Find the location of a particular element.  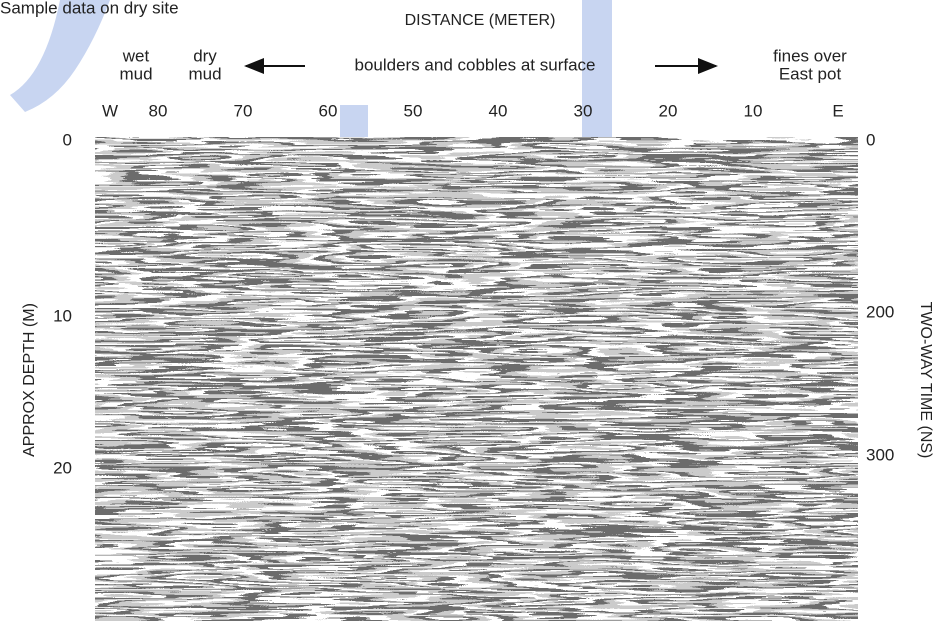

x-tick-label: 20 is located at coordinates (668, 110).